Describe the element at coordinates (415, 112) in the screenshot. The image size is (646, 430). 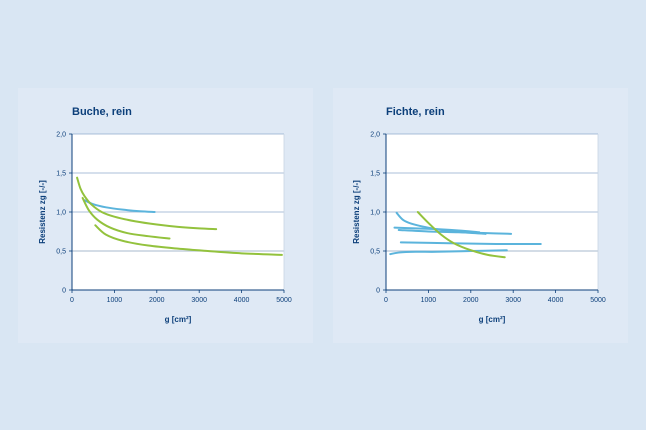
I see `chart-title: Fichte, rein` at that location.